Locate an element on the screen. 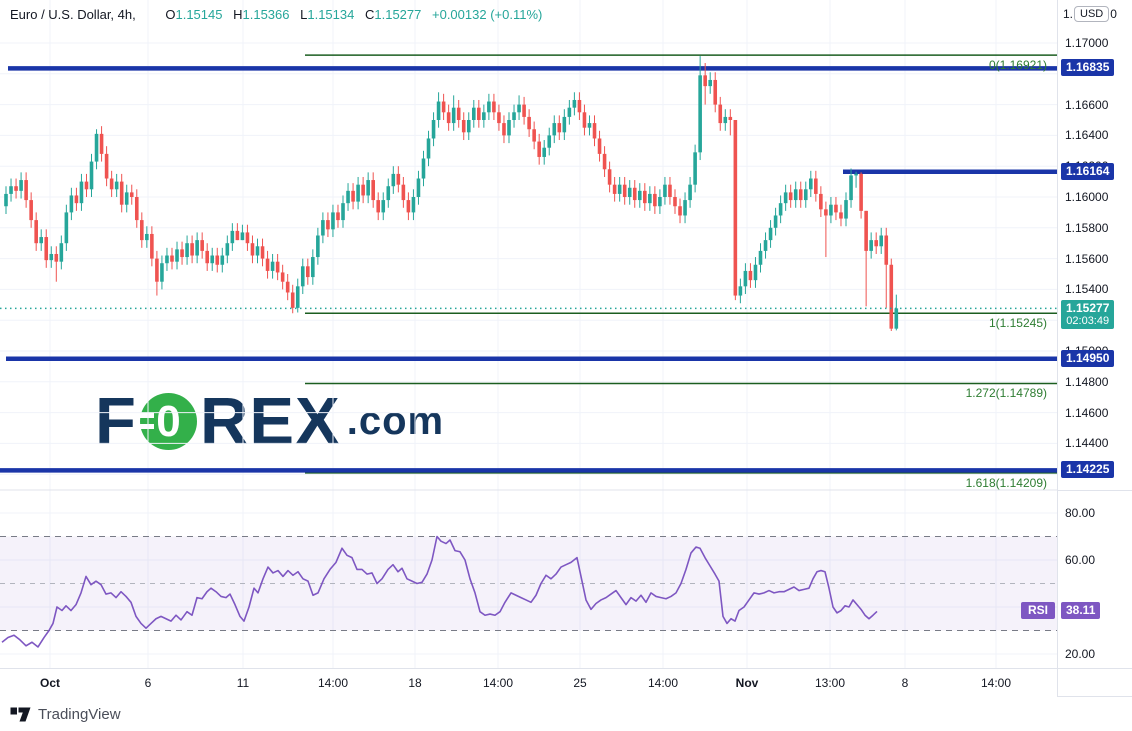 The image size is (1132, 731). rsi-indicator-badge: RSI is located at coordinates (1037, 611).